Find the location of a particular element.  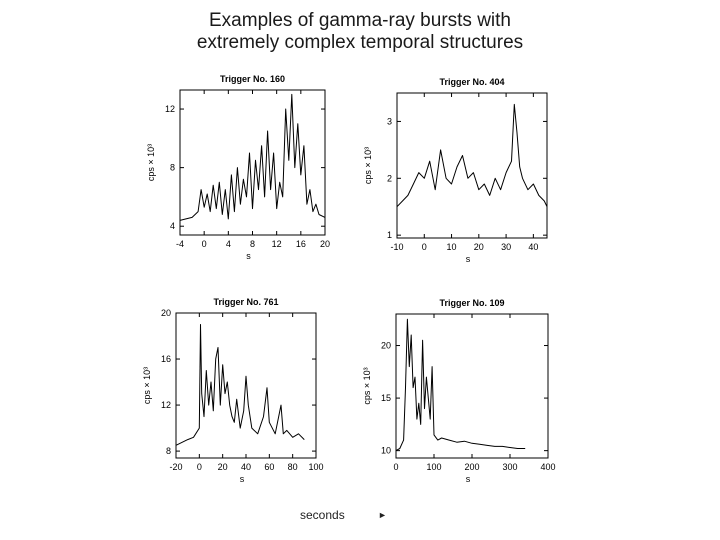

x-tick-label: 60 is located at coordinates (269, 467).